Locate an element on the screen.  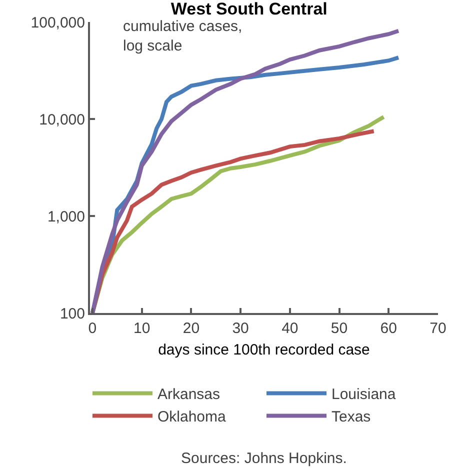
x-tick-label: 40 is located at coordinates (290, 328).